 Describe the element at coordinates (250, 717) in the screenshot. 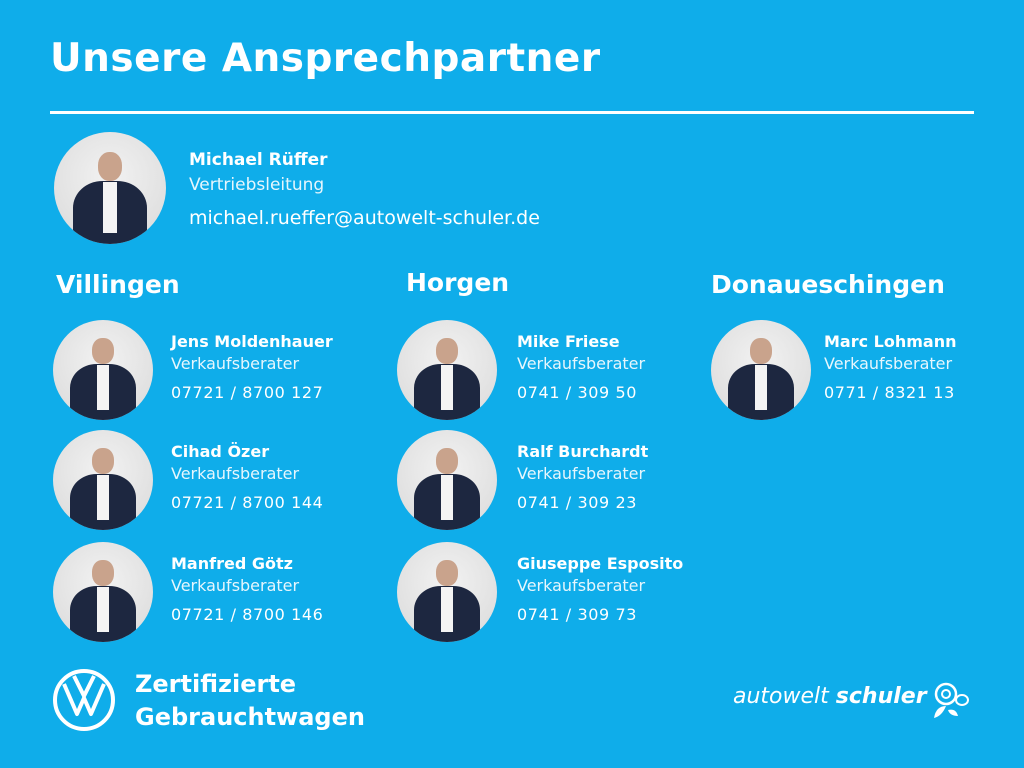

I see `footer-line2: Gebrauchtwagen` at that location.